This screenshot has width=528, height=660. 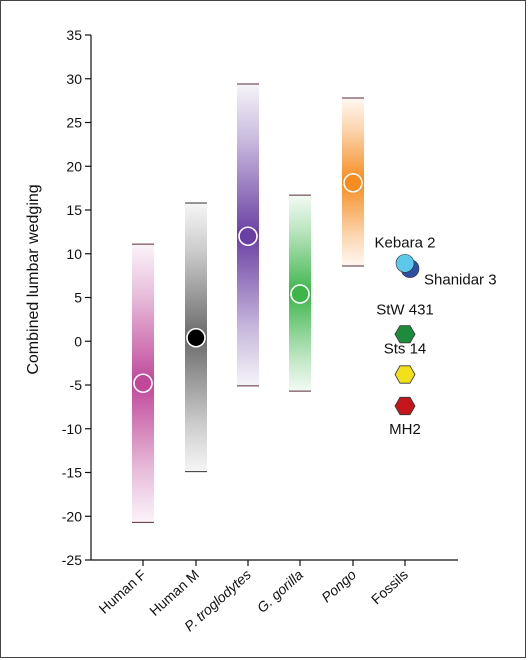 What do you see at coordinates (405, 429) in the screenshot?
I see `fossil-label-mh2: MH2` at bounding box center [405, 429].